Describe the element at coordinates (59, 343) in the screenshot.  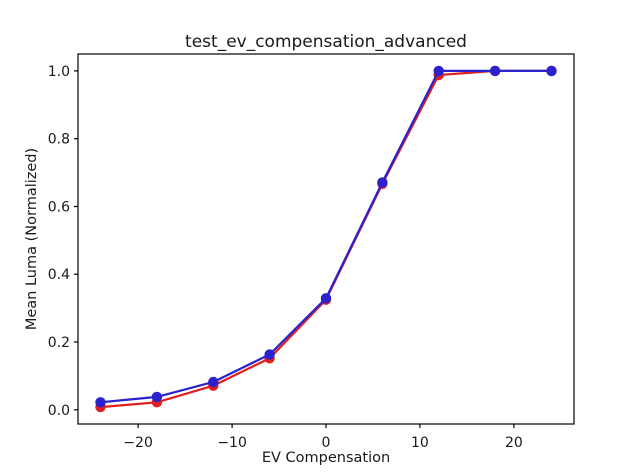
I see `y-tick-label: 0.2` at that location.